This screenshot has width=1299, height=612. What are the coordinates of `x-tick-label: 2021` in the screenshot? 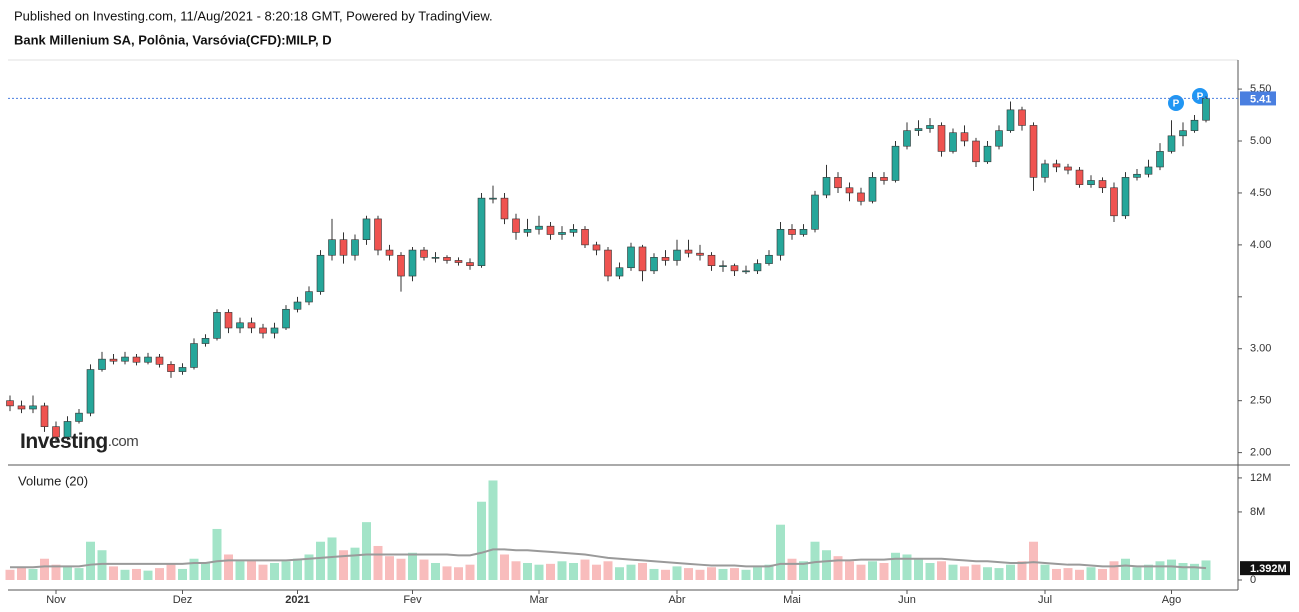 It's located at (297, 600).